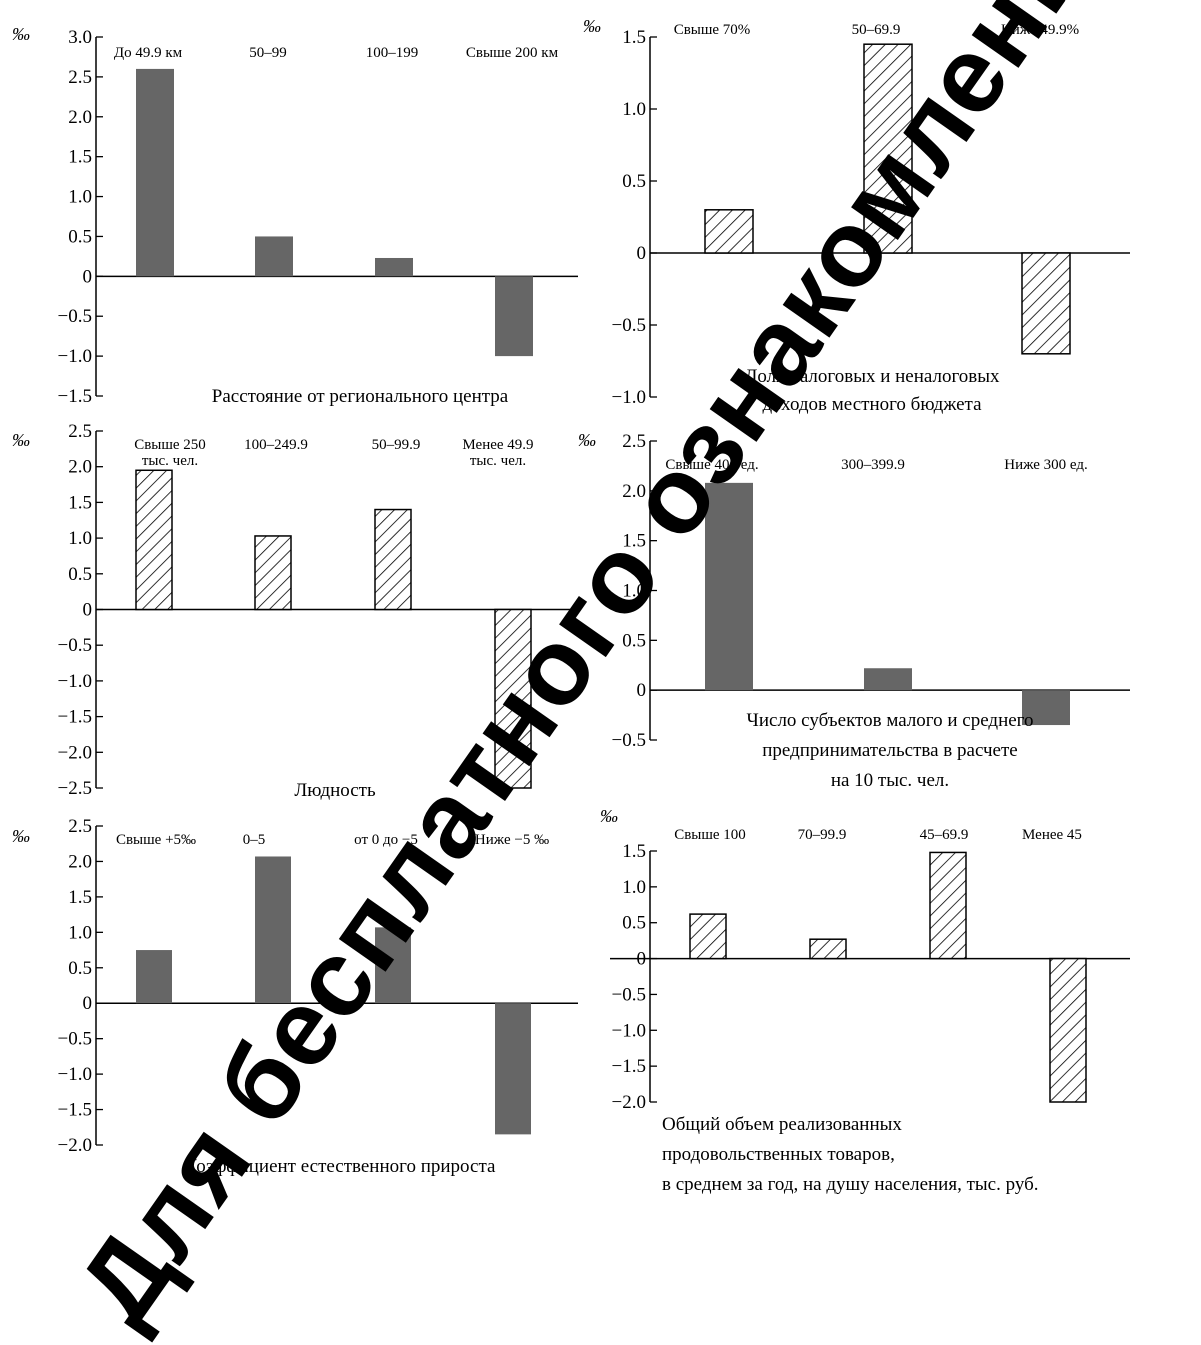 The height and width of the screenshot is (1345, 1201). Describe the element at coordinates (75, 788) in the screenshot. I see `y-tick-label: −2.5` at that location.